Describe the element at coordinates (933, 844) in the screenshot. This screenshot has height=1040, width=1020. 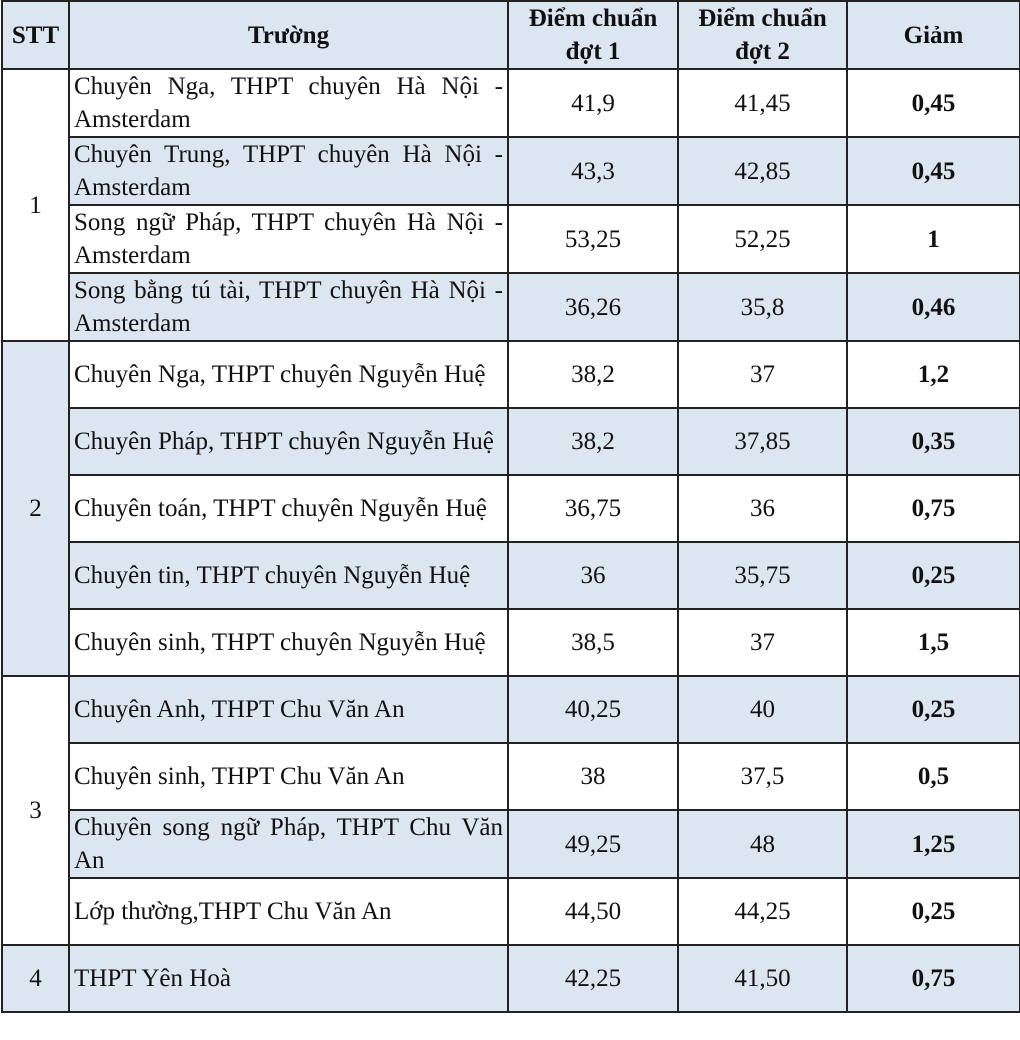
I see `decrease-cell: 1,25` at that location.